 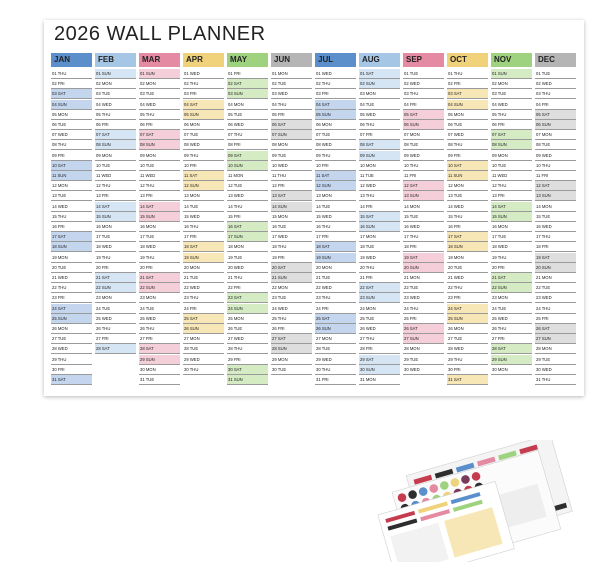 What do you see at coordinates (379, 329) in the screenshot?
I see `day-cell: 26 WED` at bounding box center [379, 329].